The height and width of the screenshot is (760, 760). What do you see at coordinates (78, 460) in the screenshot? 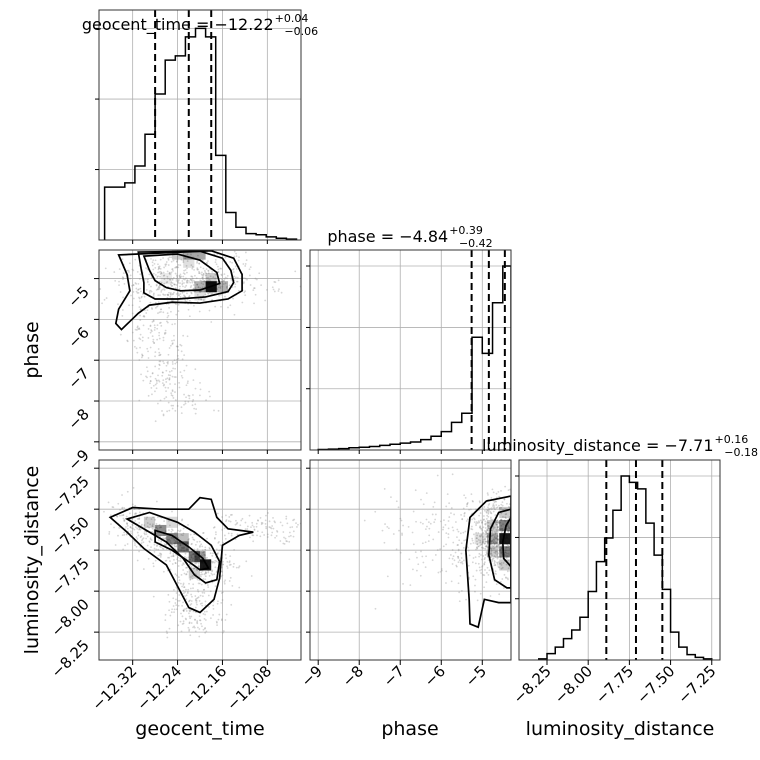
I see `ytick-label-phase-0: −9` at bounding box center [78, 460].